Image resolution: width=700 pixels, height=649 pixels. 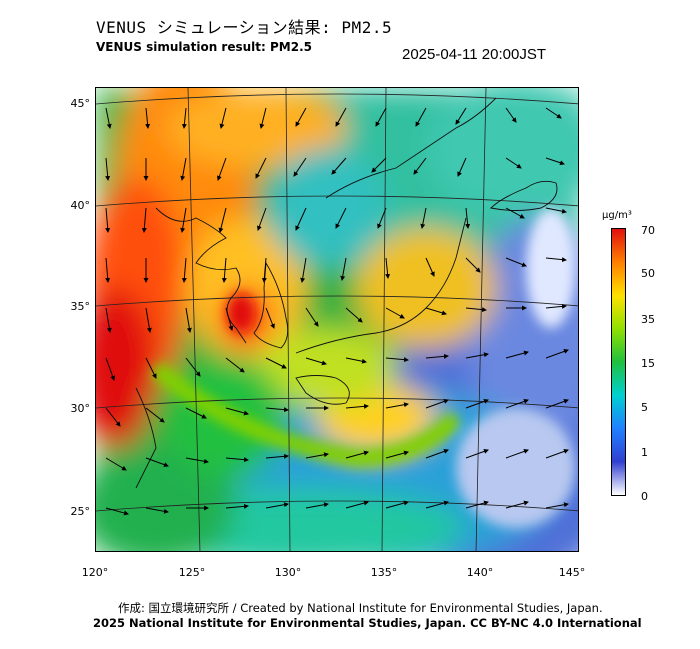 I want to click on lon-label-130: 130°, so click(x=288, y=572).